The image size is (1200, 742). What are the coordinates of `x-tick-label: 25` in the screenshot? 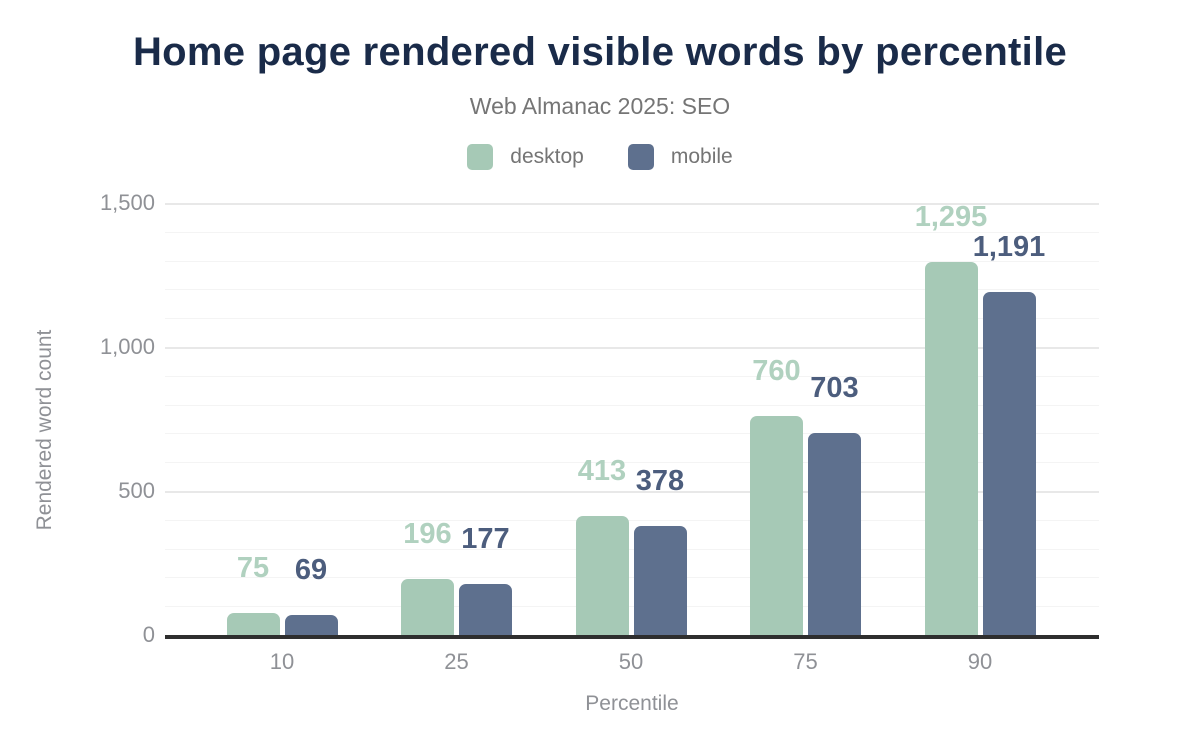 It's located at (456, 661).